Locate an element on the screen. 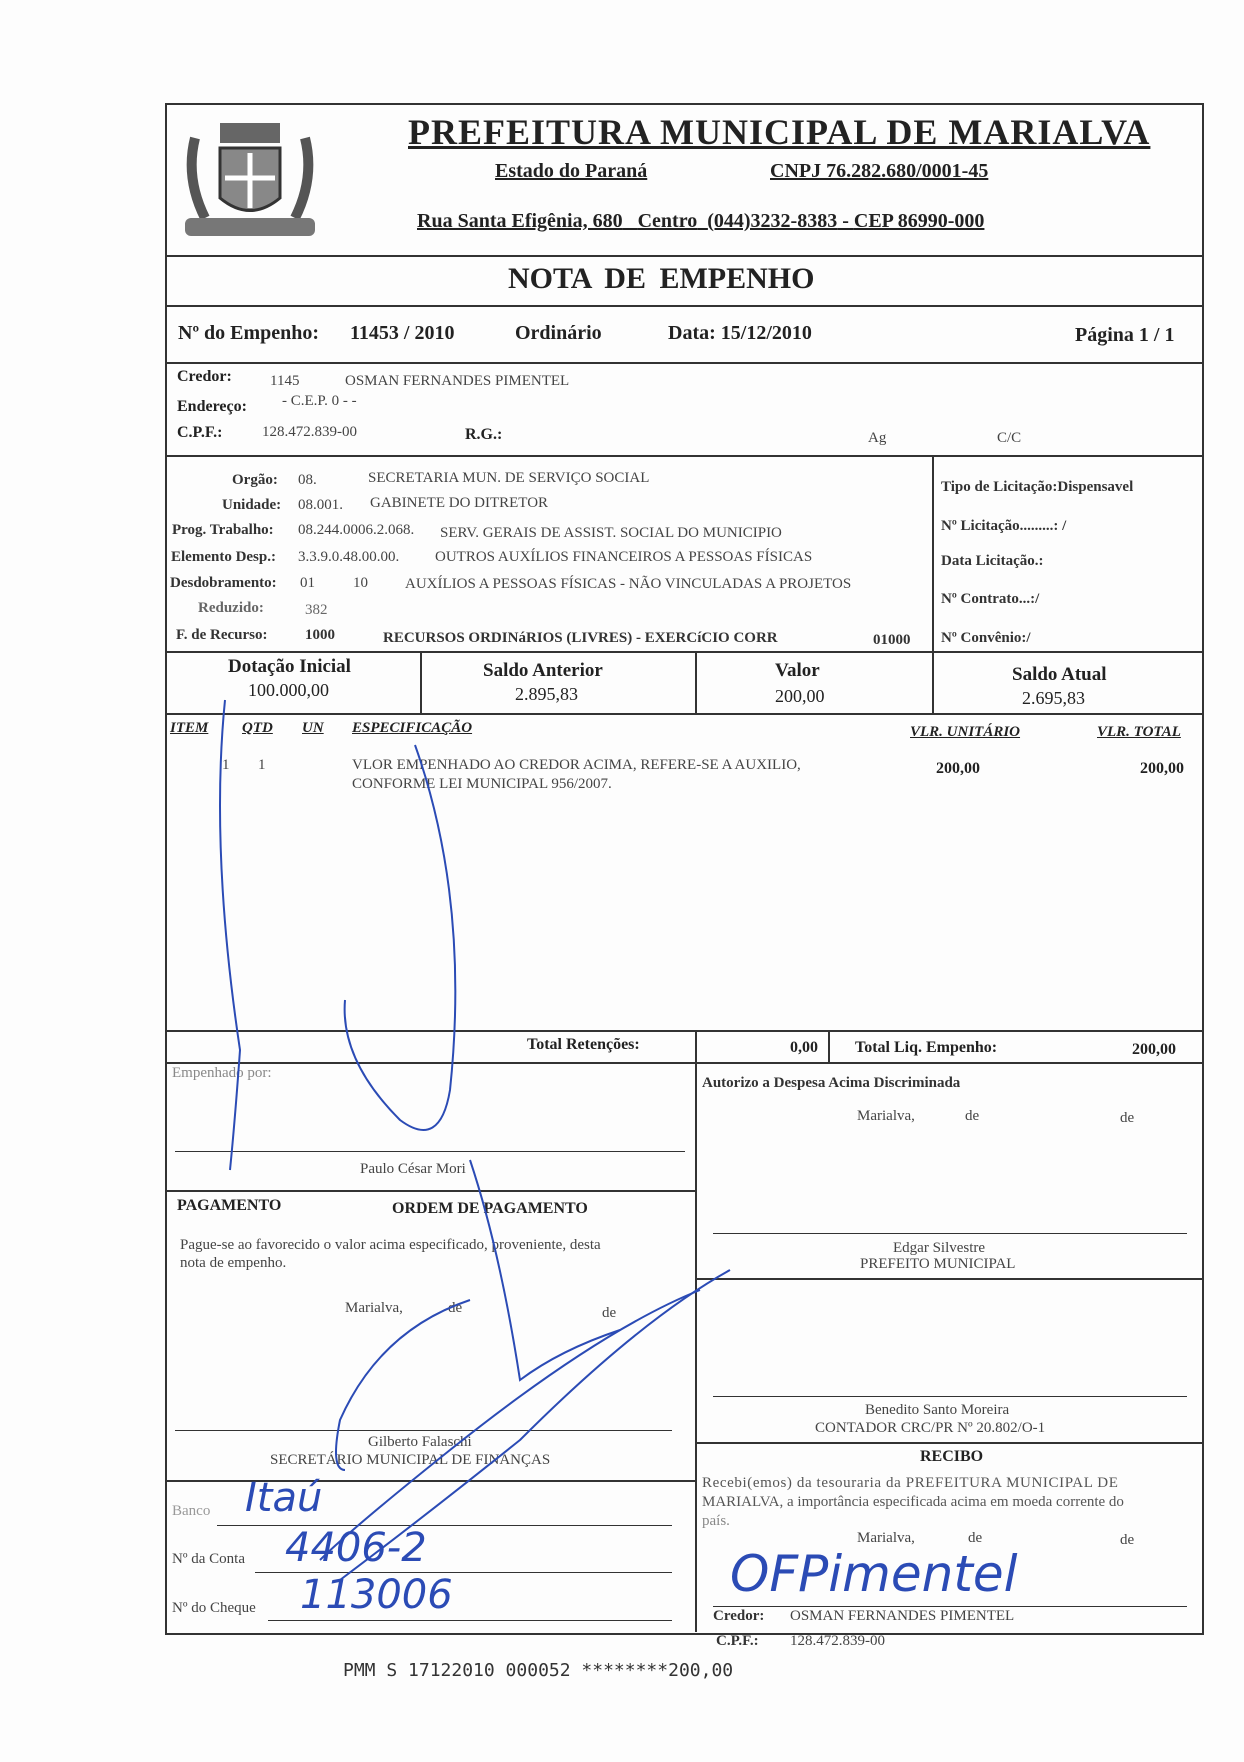 This screenshot has height=1762, width=1244. empenho-type: Ordinário is located at coordinates (558, 333).